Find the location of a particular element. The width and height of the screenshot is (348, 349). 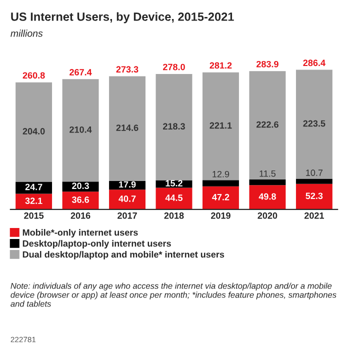

total-label: 278.0 is located at coordinates (174, 67).